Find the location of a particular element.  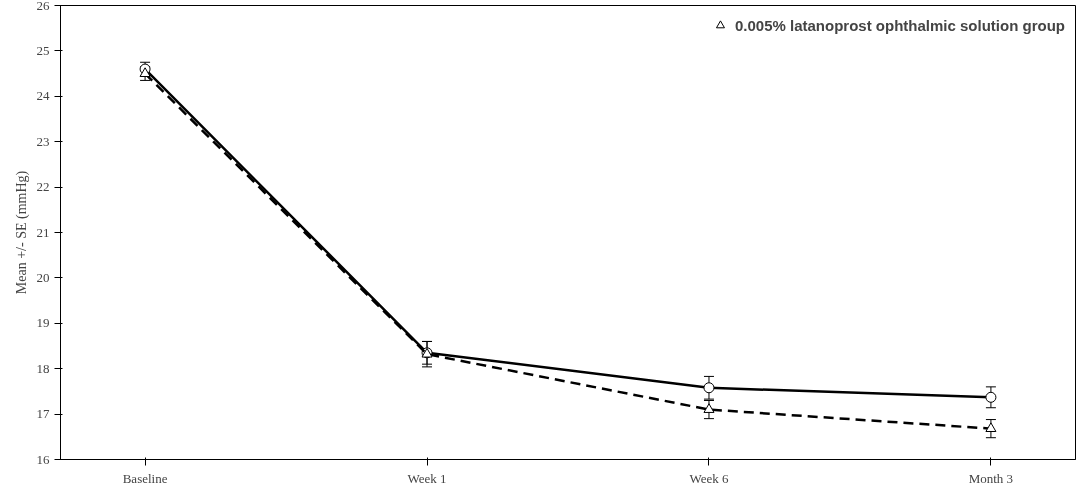

y-tick-label: 17 is located at coordinates (43, 414).